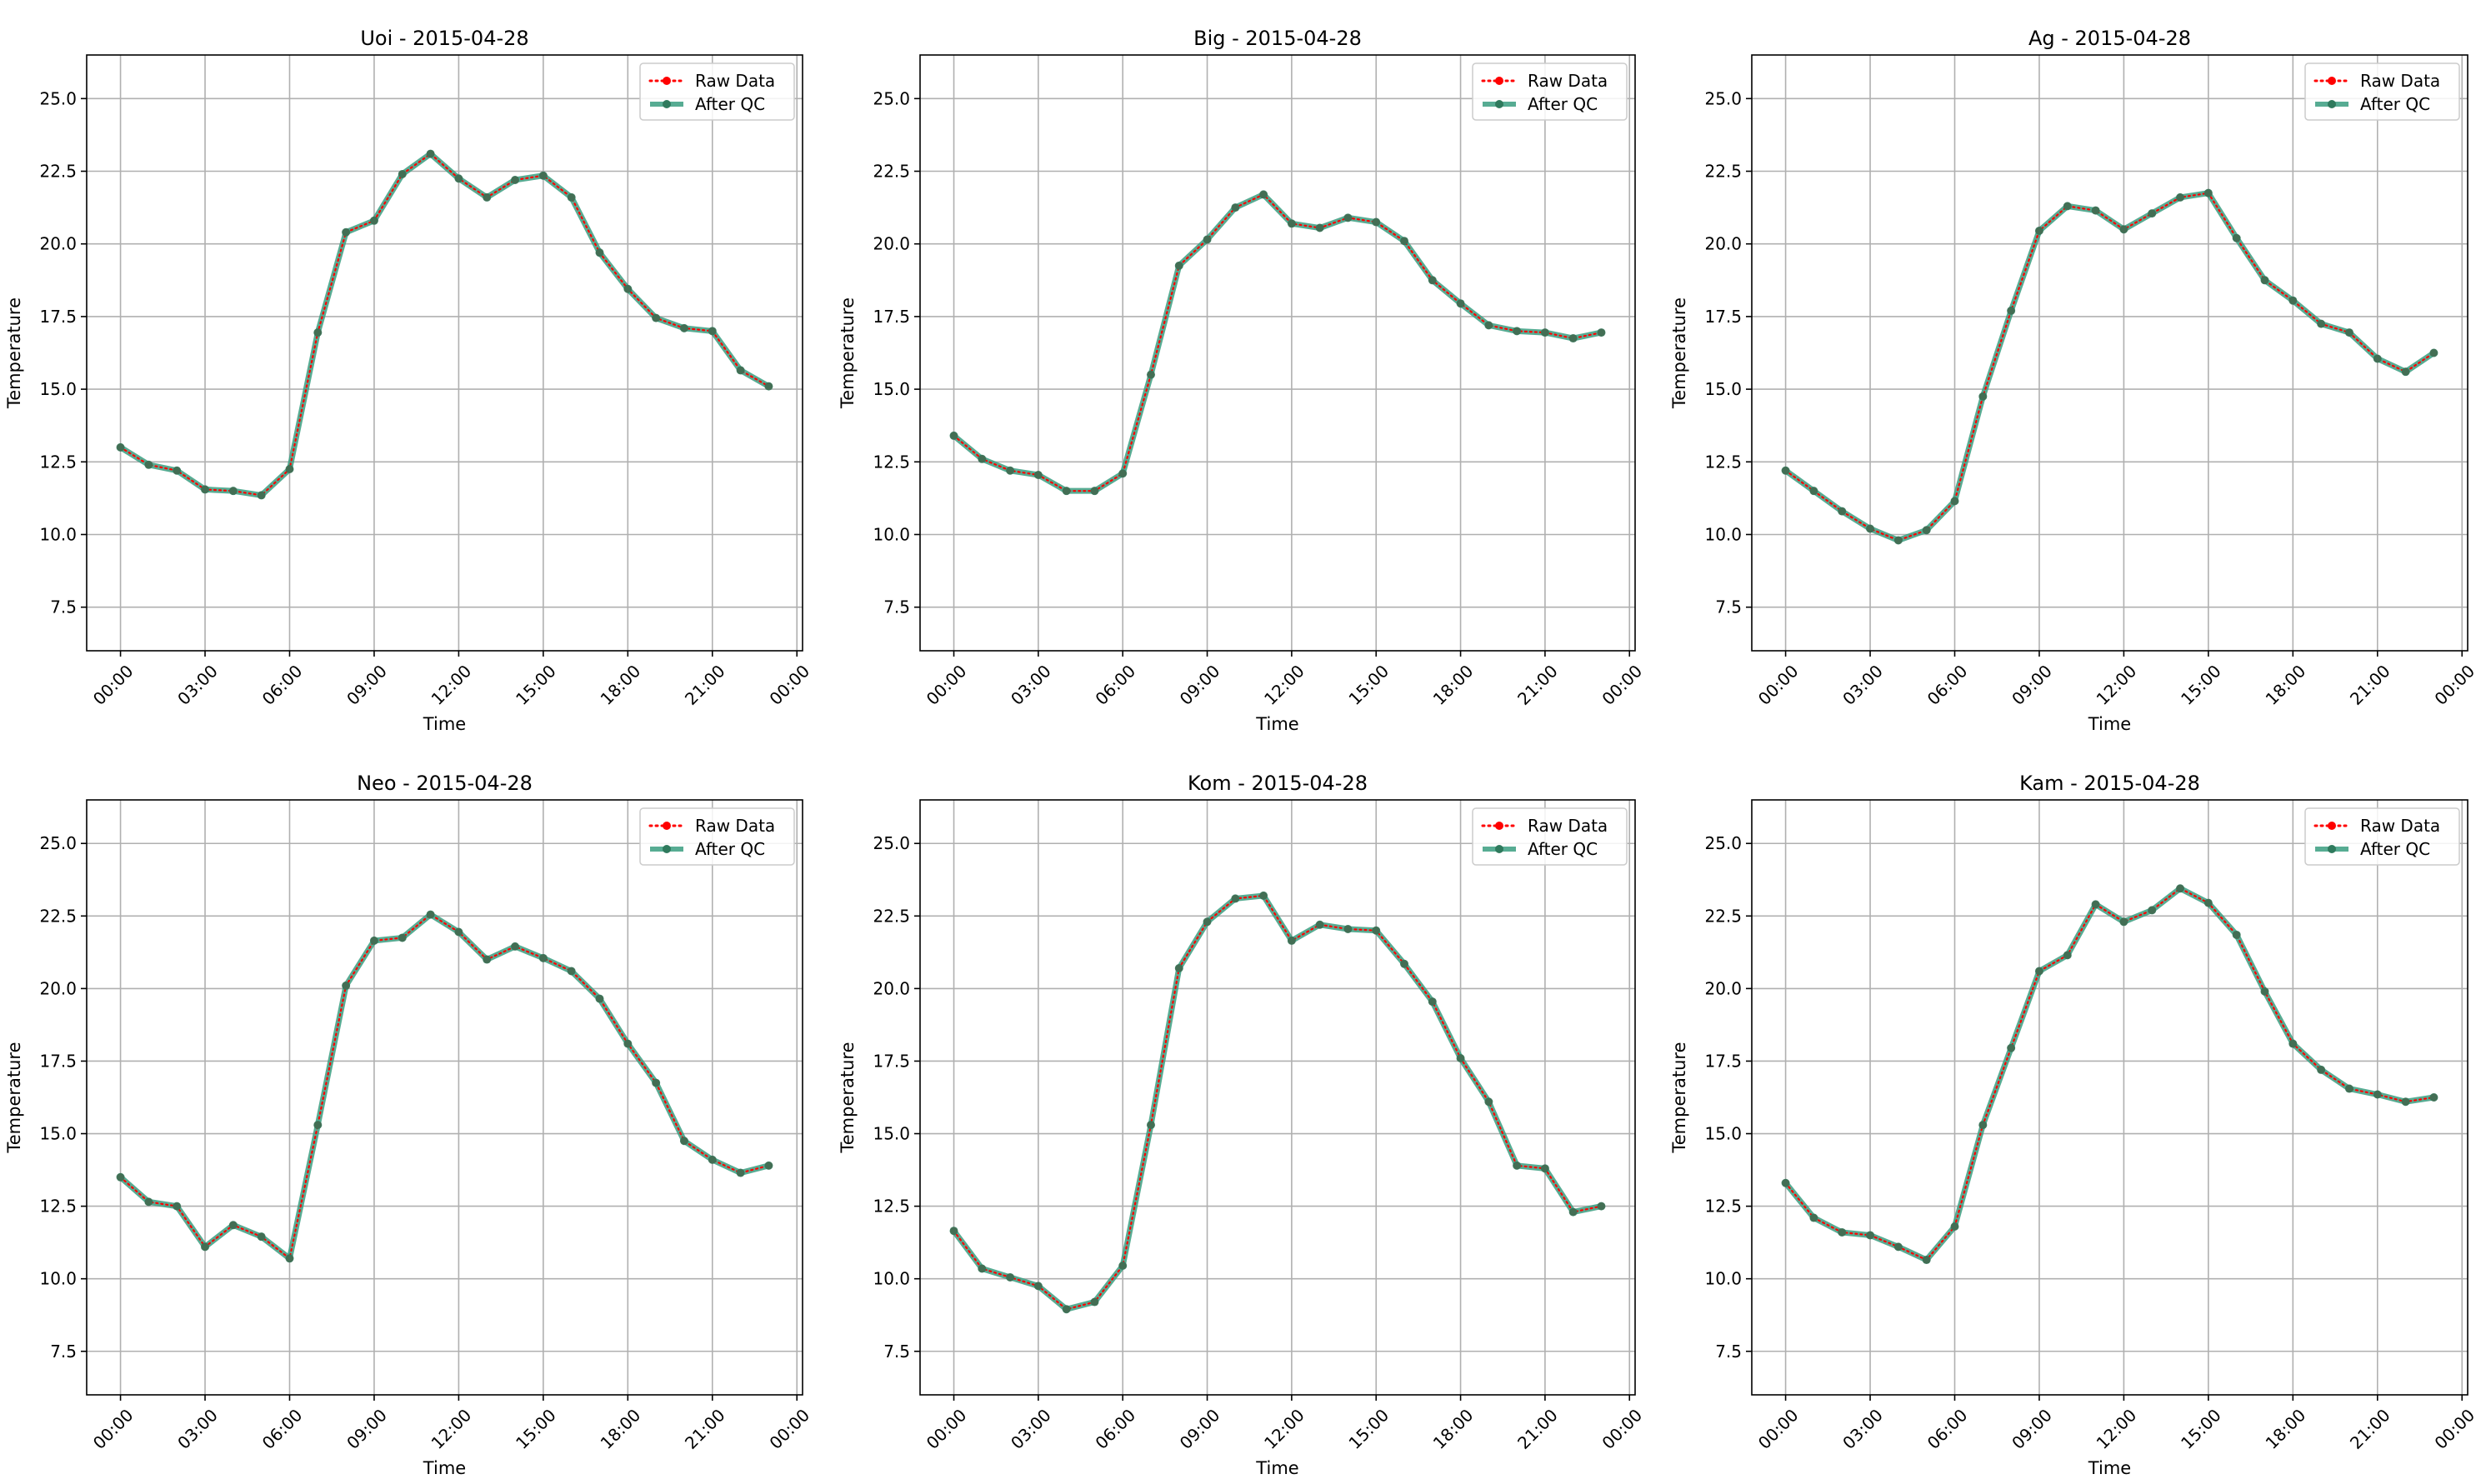 This screenshot has height=1484, width=2486. I want to click on chart-4-ytick-label: 25.0, so click(892, 843).